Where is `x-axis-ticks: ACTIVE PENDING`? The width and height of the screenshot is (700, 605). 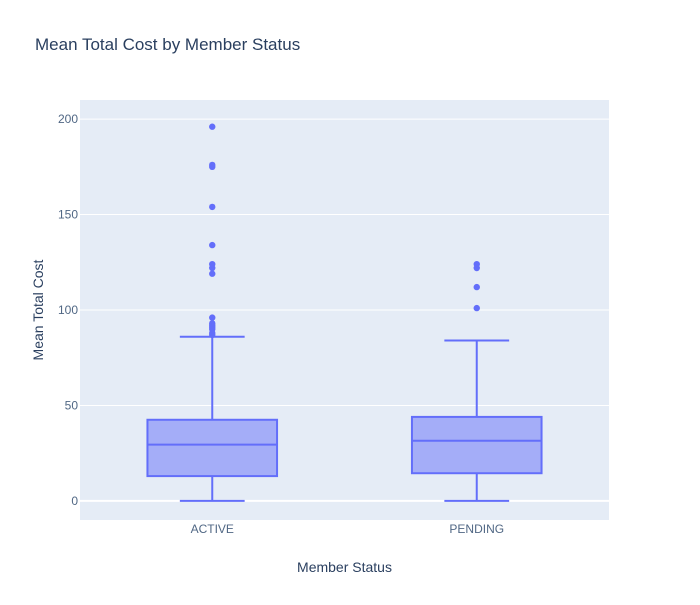 x-axis-ticks: ACTIVE PENDING is located at coordinates (348, 529).